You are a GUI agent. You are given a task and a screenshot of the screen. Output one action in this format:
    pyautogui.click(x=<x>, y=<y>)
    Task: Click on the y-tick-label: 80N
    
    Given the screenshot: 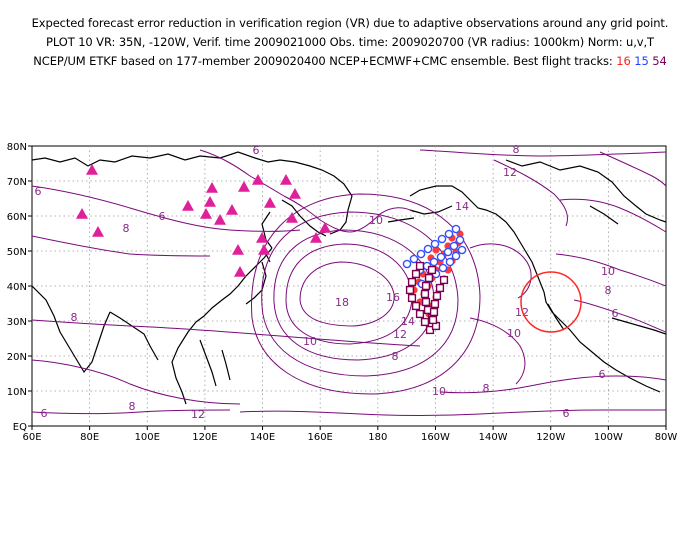 What is the action you would take?
    pyautogui.click(x=17, y=147)
    